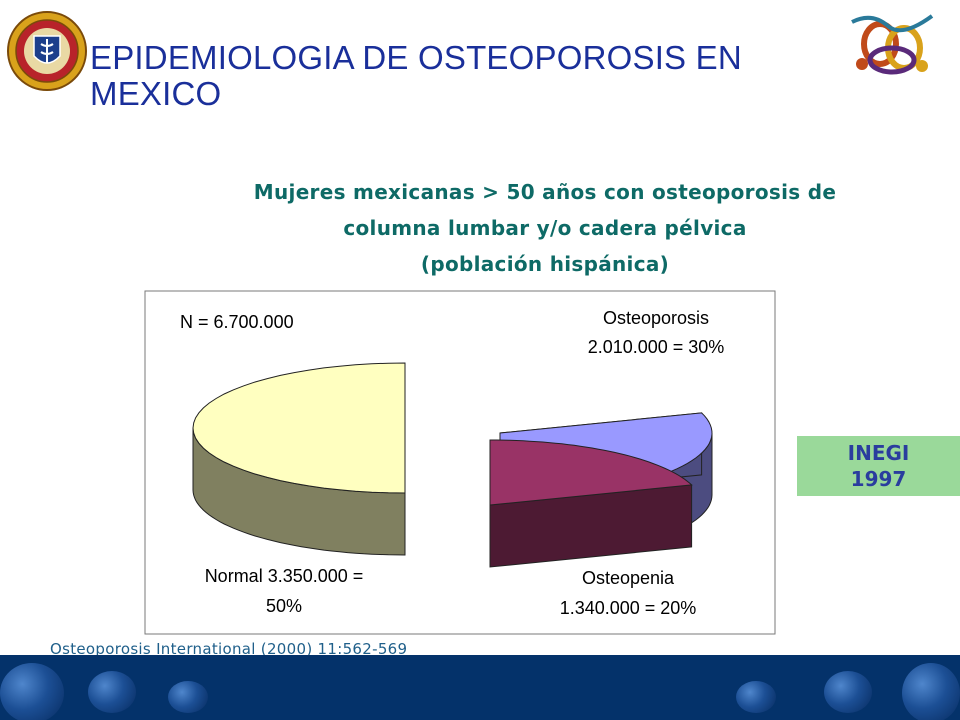  Describe the element at coordinates (284, 606) in the screenshot. I see `label-normal-value: 50%` at that location.